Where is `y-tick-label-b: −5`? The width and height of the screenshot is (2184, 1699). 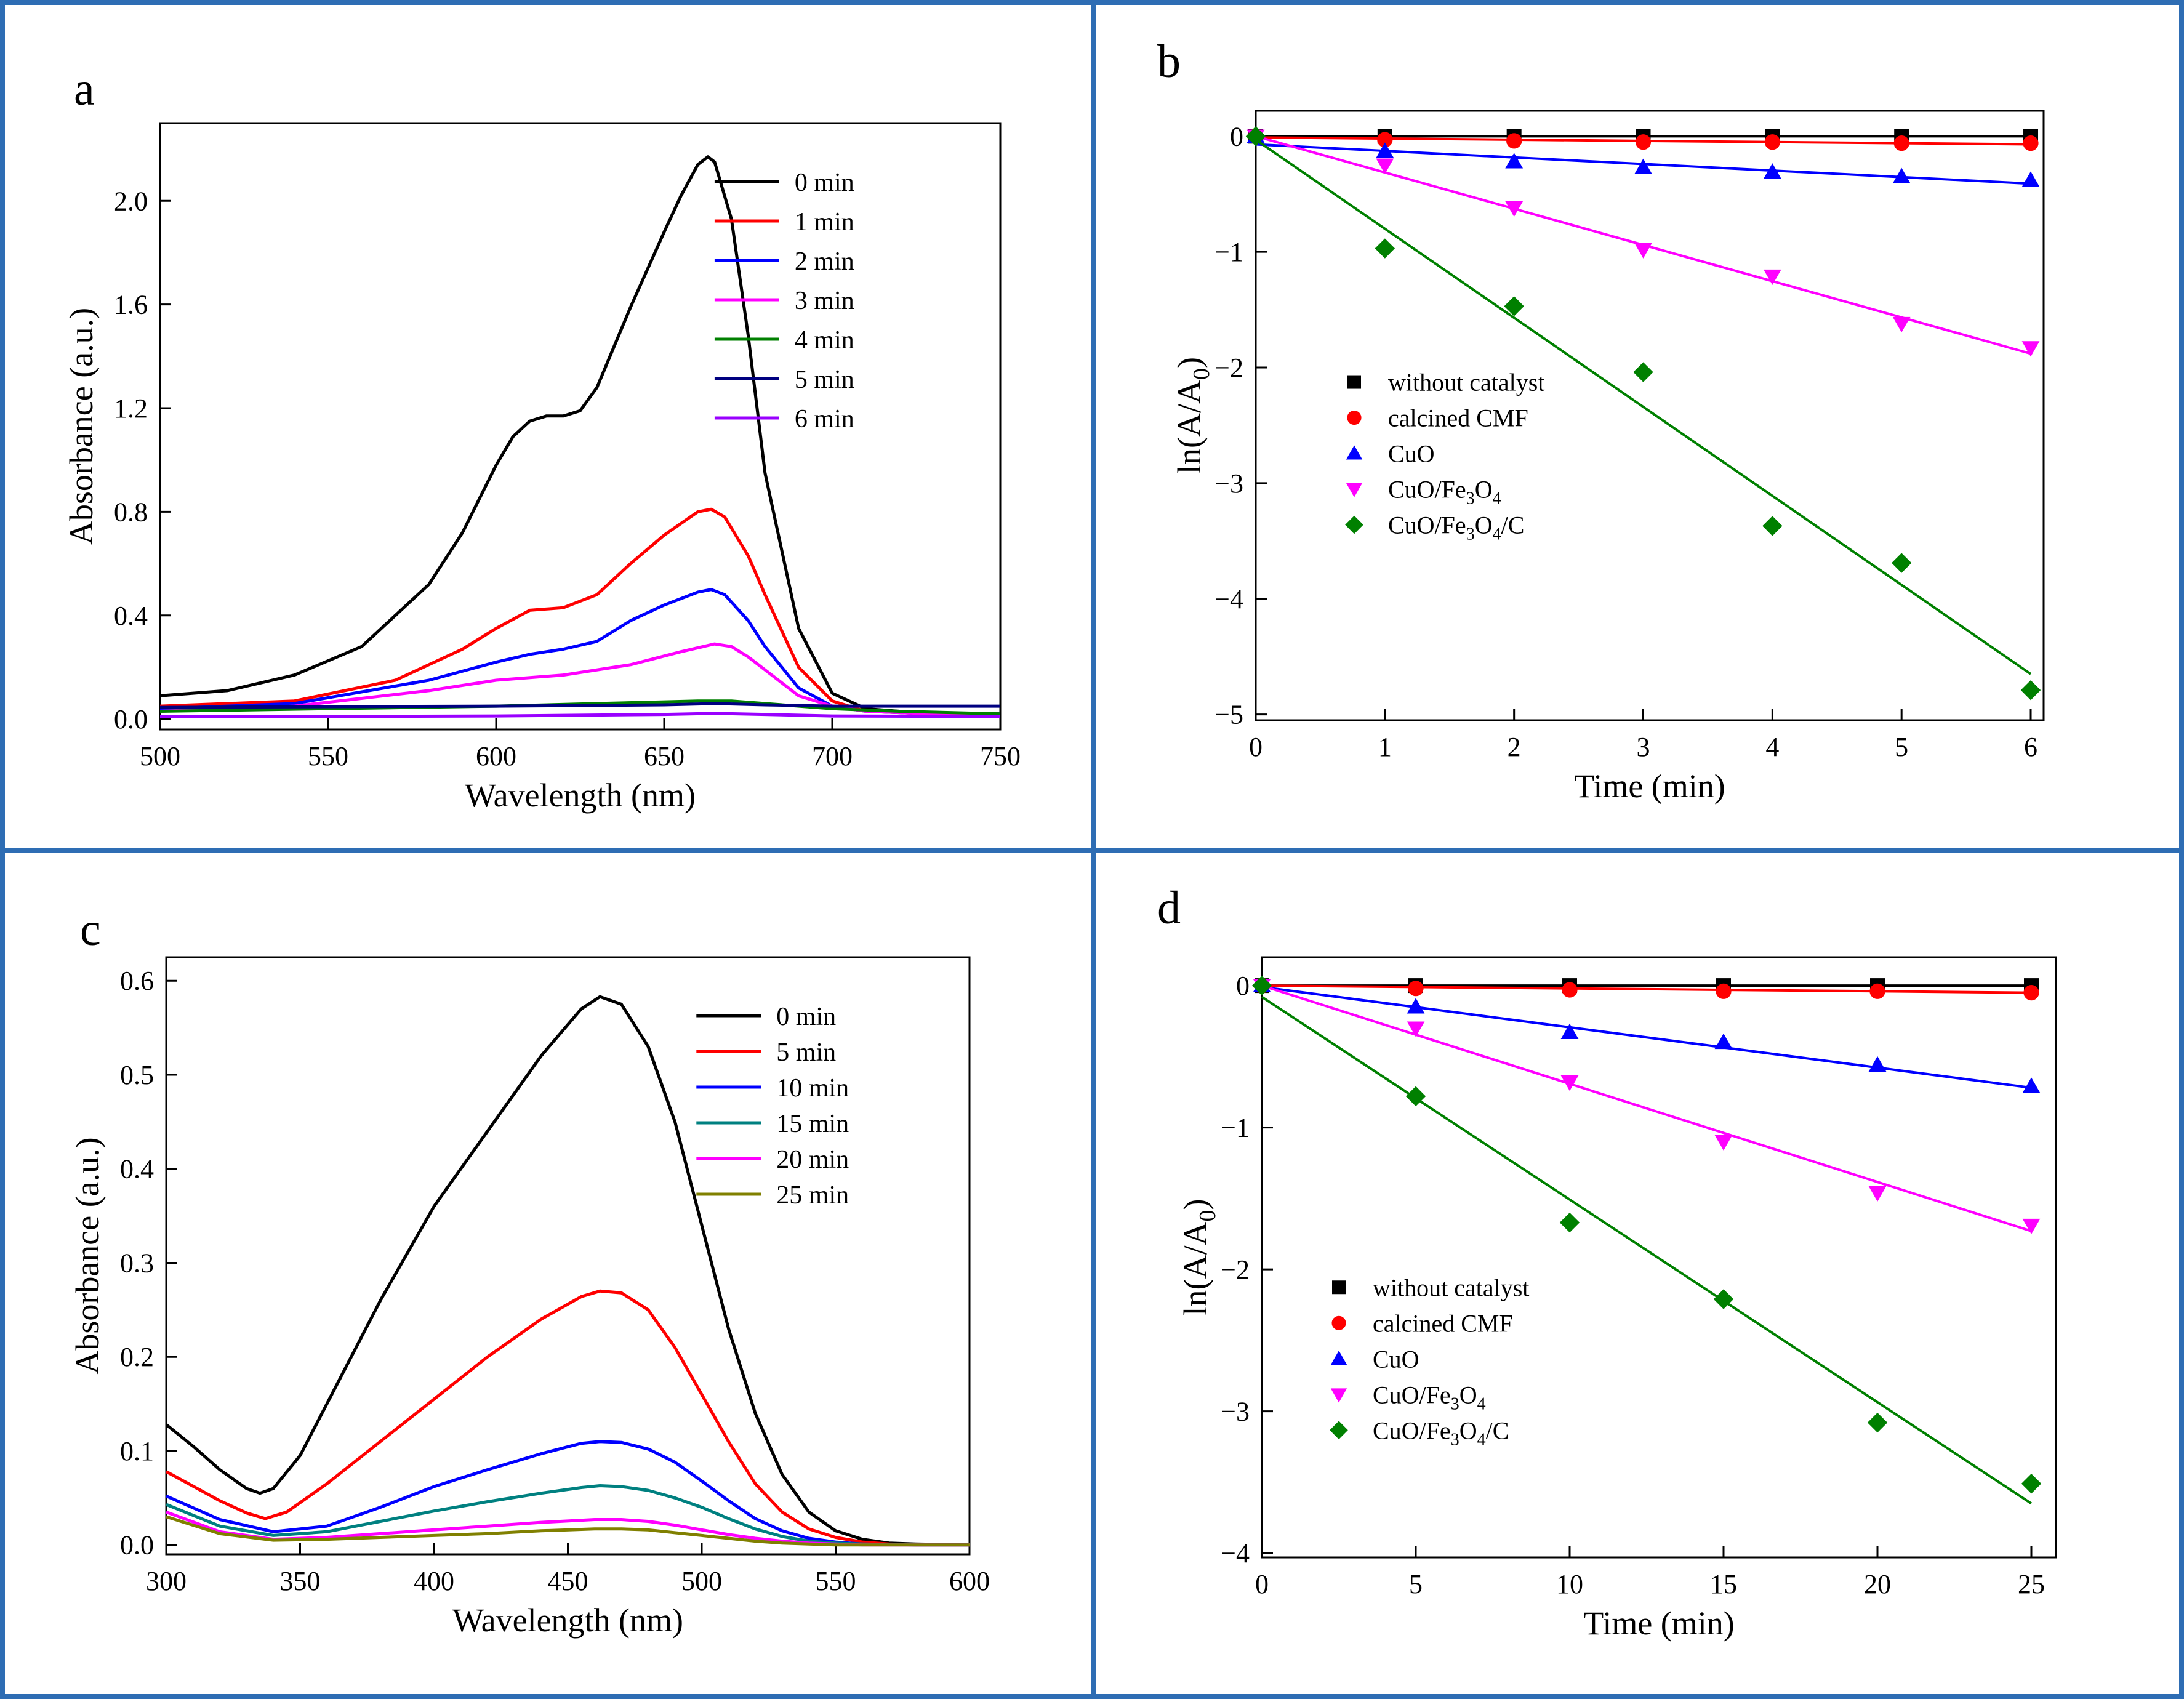
y-tick-label-b: −5 is located at coordinates (1228, 715).